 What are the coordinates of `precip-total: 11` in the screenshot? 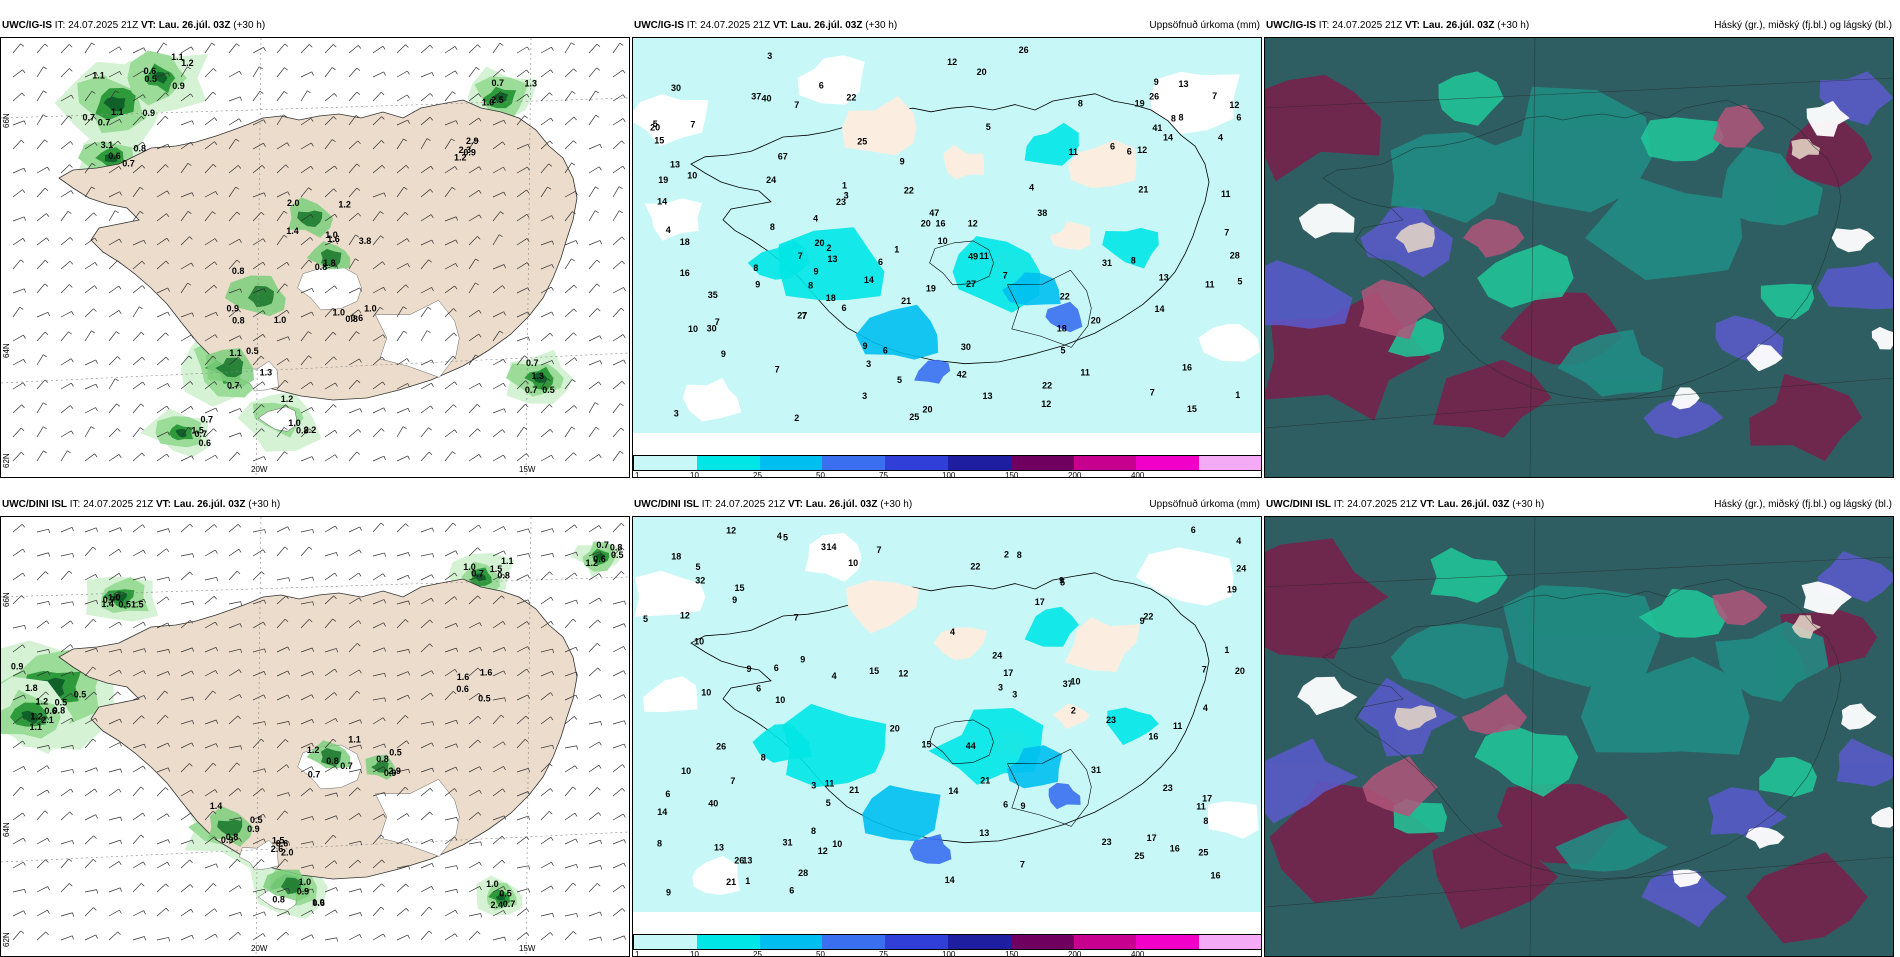 It's located at (830, 784).